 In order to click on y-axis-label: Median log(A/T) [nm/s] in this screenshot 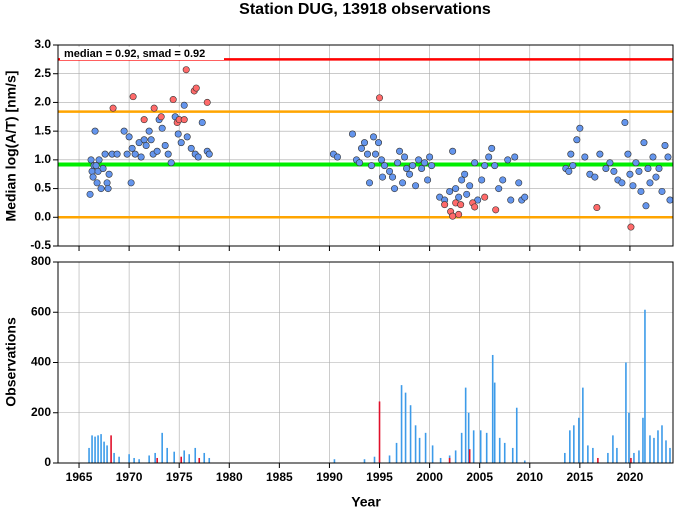, I will do `click(11, 146)`.